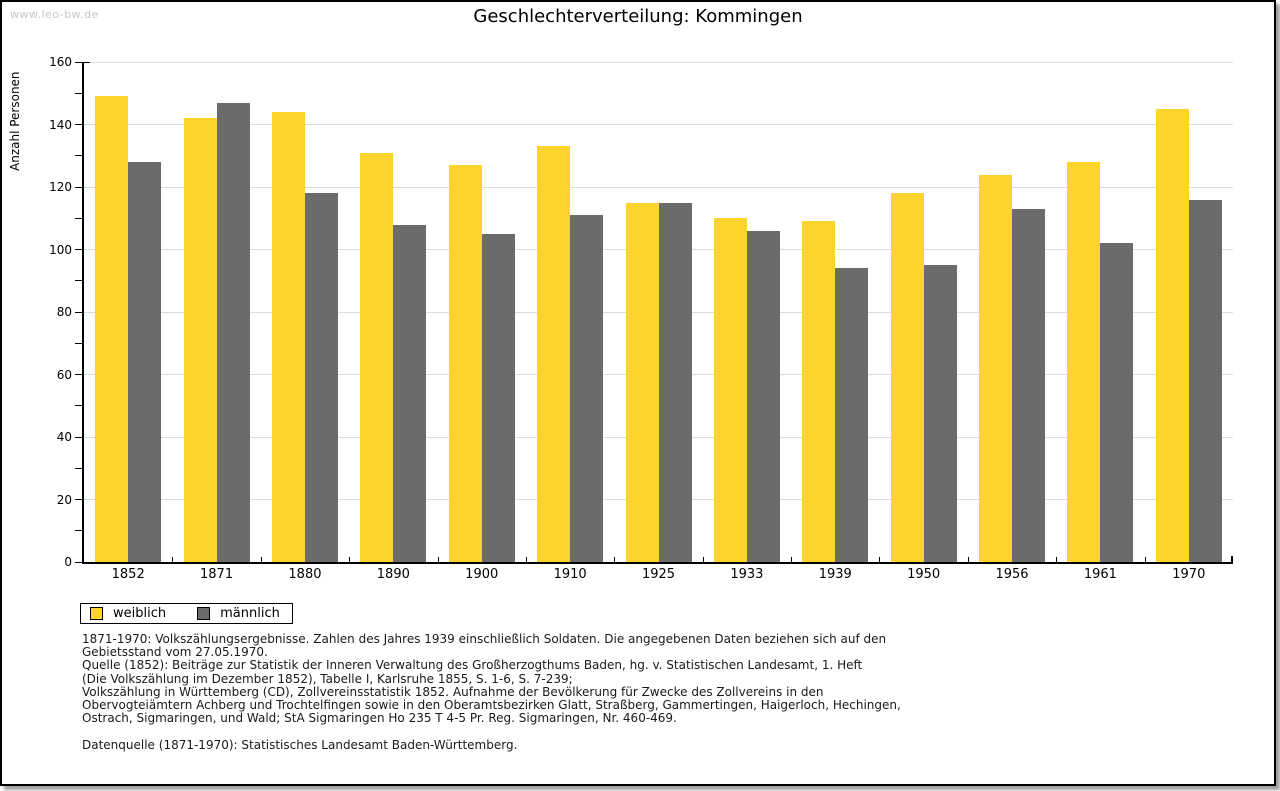  What do you see at coordinates (1100, 574) in the screenshot?
I see `x-axis-category-label: 1961` at bounding box center [1100, 574].